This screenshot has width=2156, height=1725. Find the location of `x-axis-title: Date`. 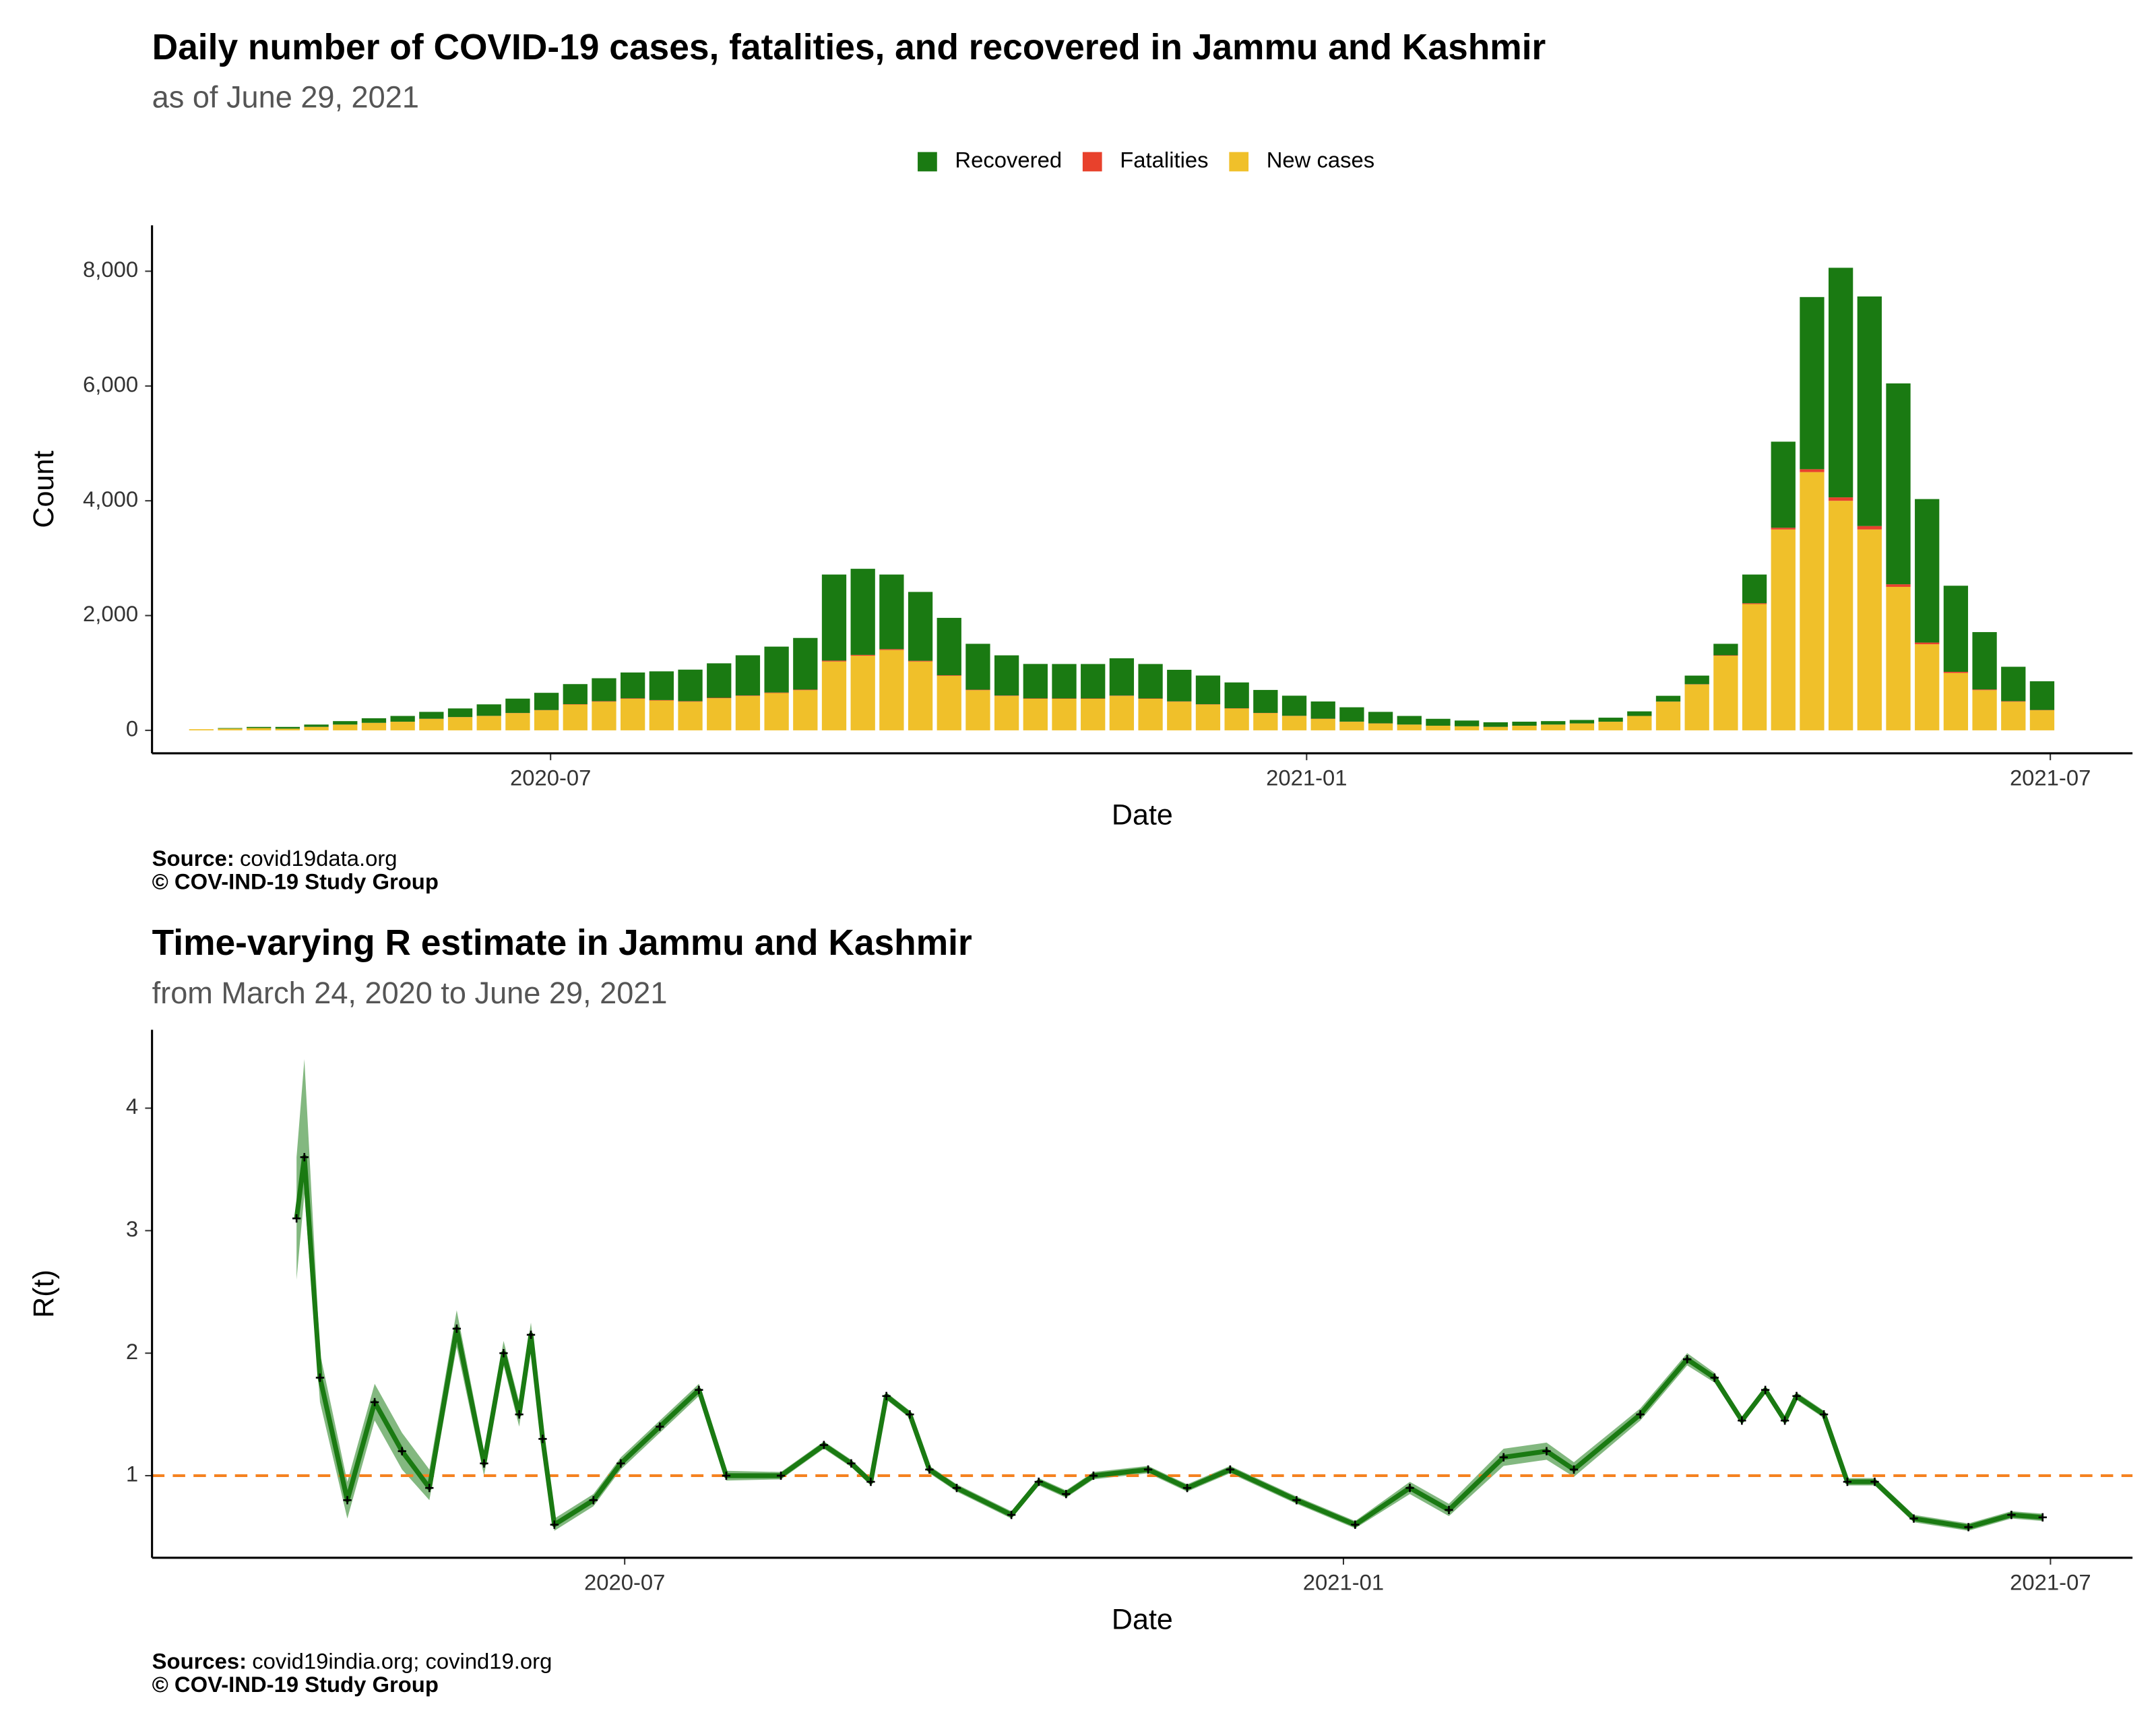

x-axis-title: Date is located at coordinates (1142, 1620).